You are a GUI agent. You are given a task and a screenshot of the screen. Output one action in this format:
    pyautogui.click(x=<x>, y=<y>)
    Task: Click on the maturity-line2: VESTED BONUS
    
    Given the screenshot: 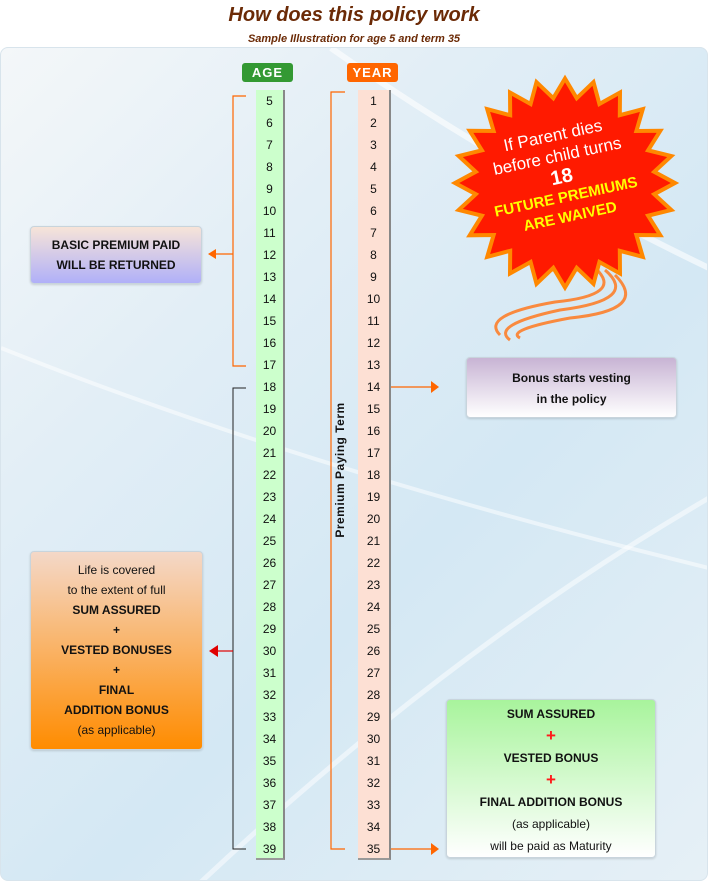 What is the action you would take?
    pyautogui.click(x=551, y=758)
    